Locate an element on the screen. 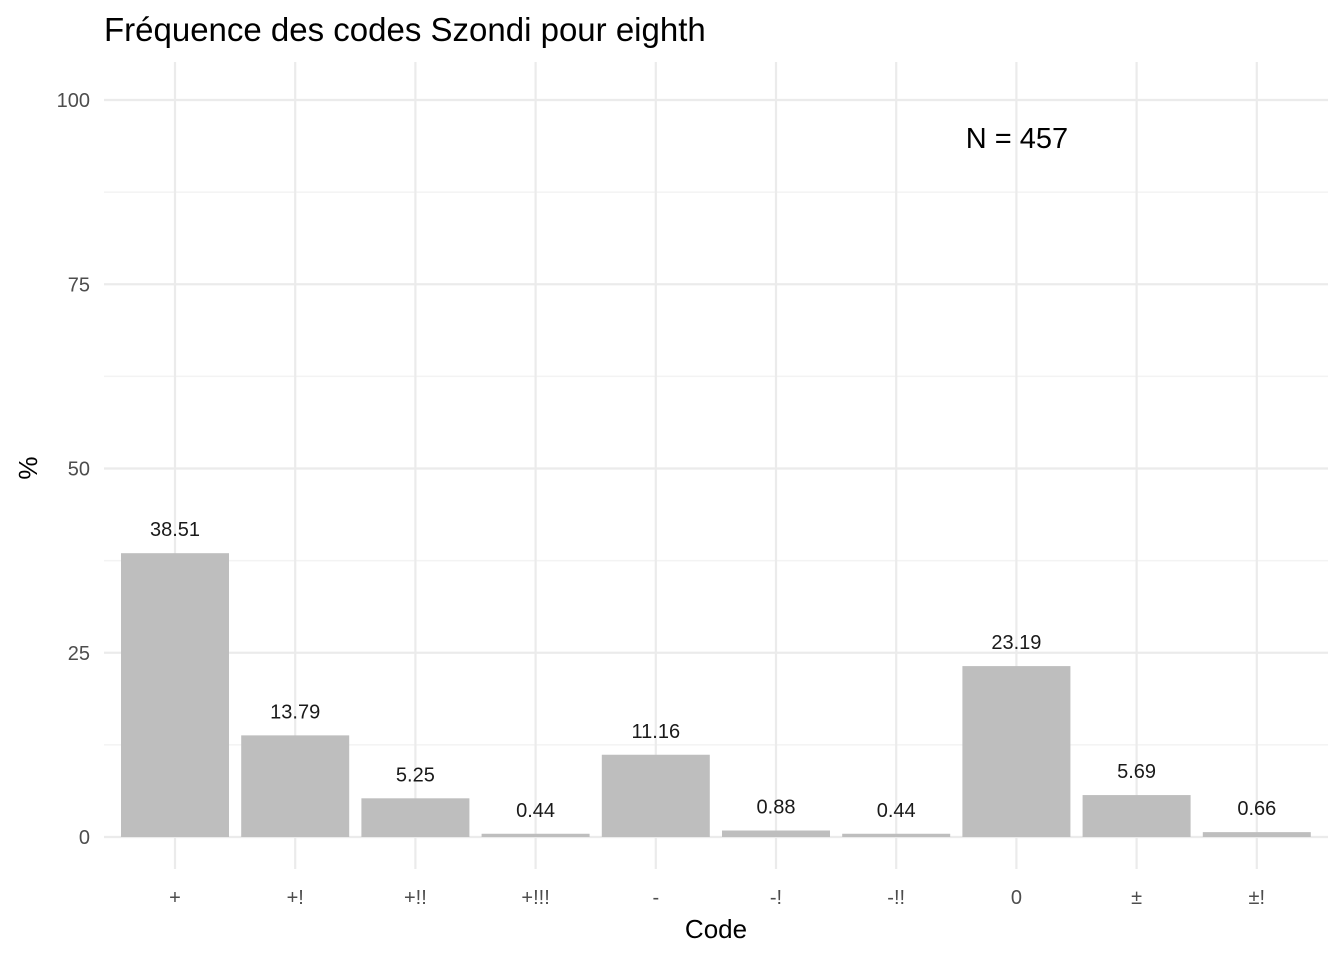 The image size is (1344, 960). chart-title: Fréquence des codes Szondi pour eighth is located at coordinates (405, 29).